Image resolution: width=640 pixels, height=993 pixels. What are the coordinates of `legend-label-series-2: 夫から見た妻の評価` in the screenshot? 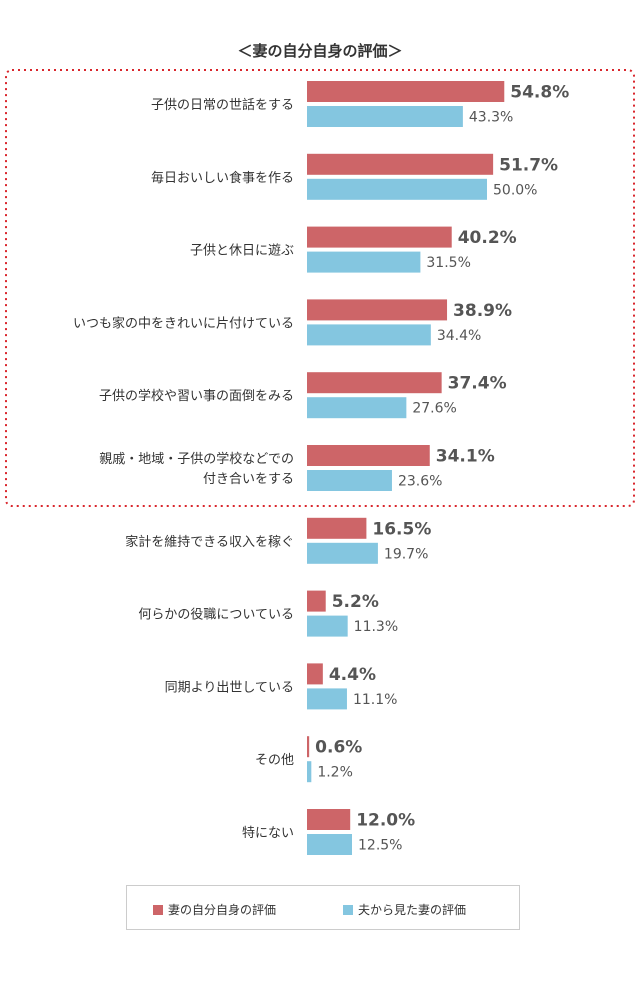 It's located at (412, 910).